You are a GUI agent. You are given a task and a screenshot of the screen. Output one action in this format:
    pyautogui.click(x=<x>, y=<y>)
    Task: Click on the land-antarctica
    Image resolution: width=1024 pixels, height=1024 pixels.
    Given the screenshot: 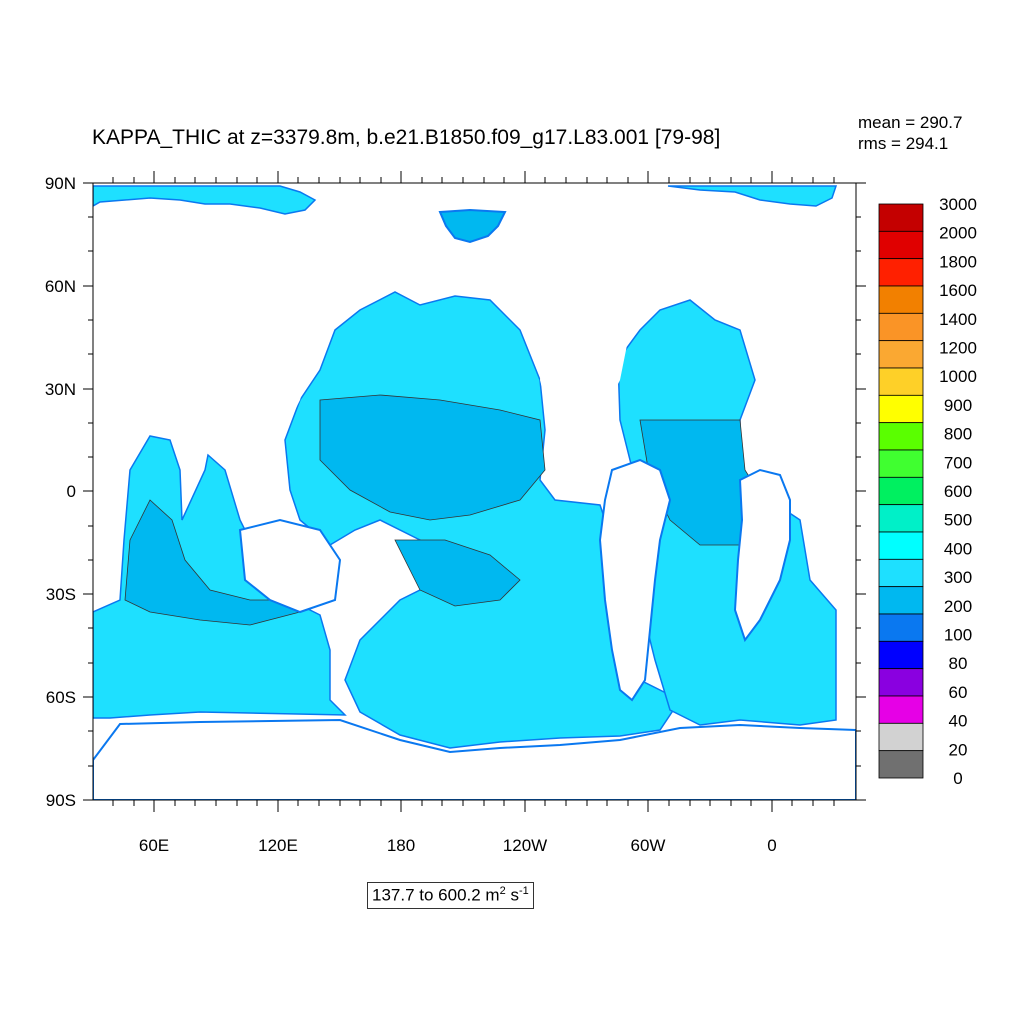 What is the action you would take?
    pyautogui.click(x=474, y=759)
    